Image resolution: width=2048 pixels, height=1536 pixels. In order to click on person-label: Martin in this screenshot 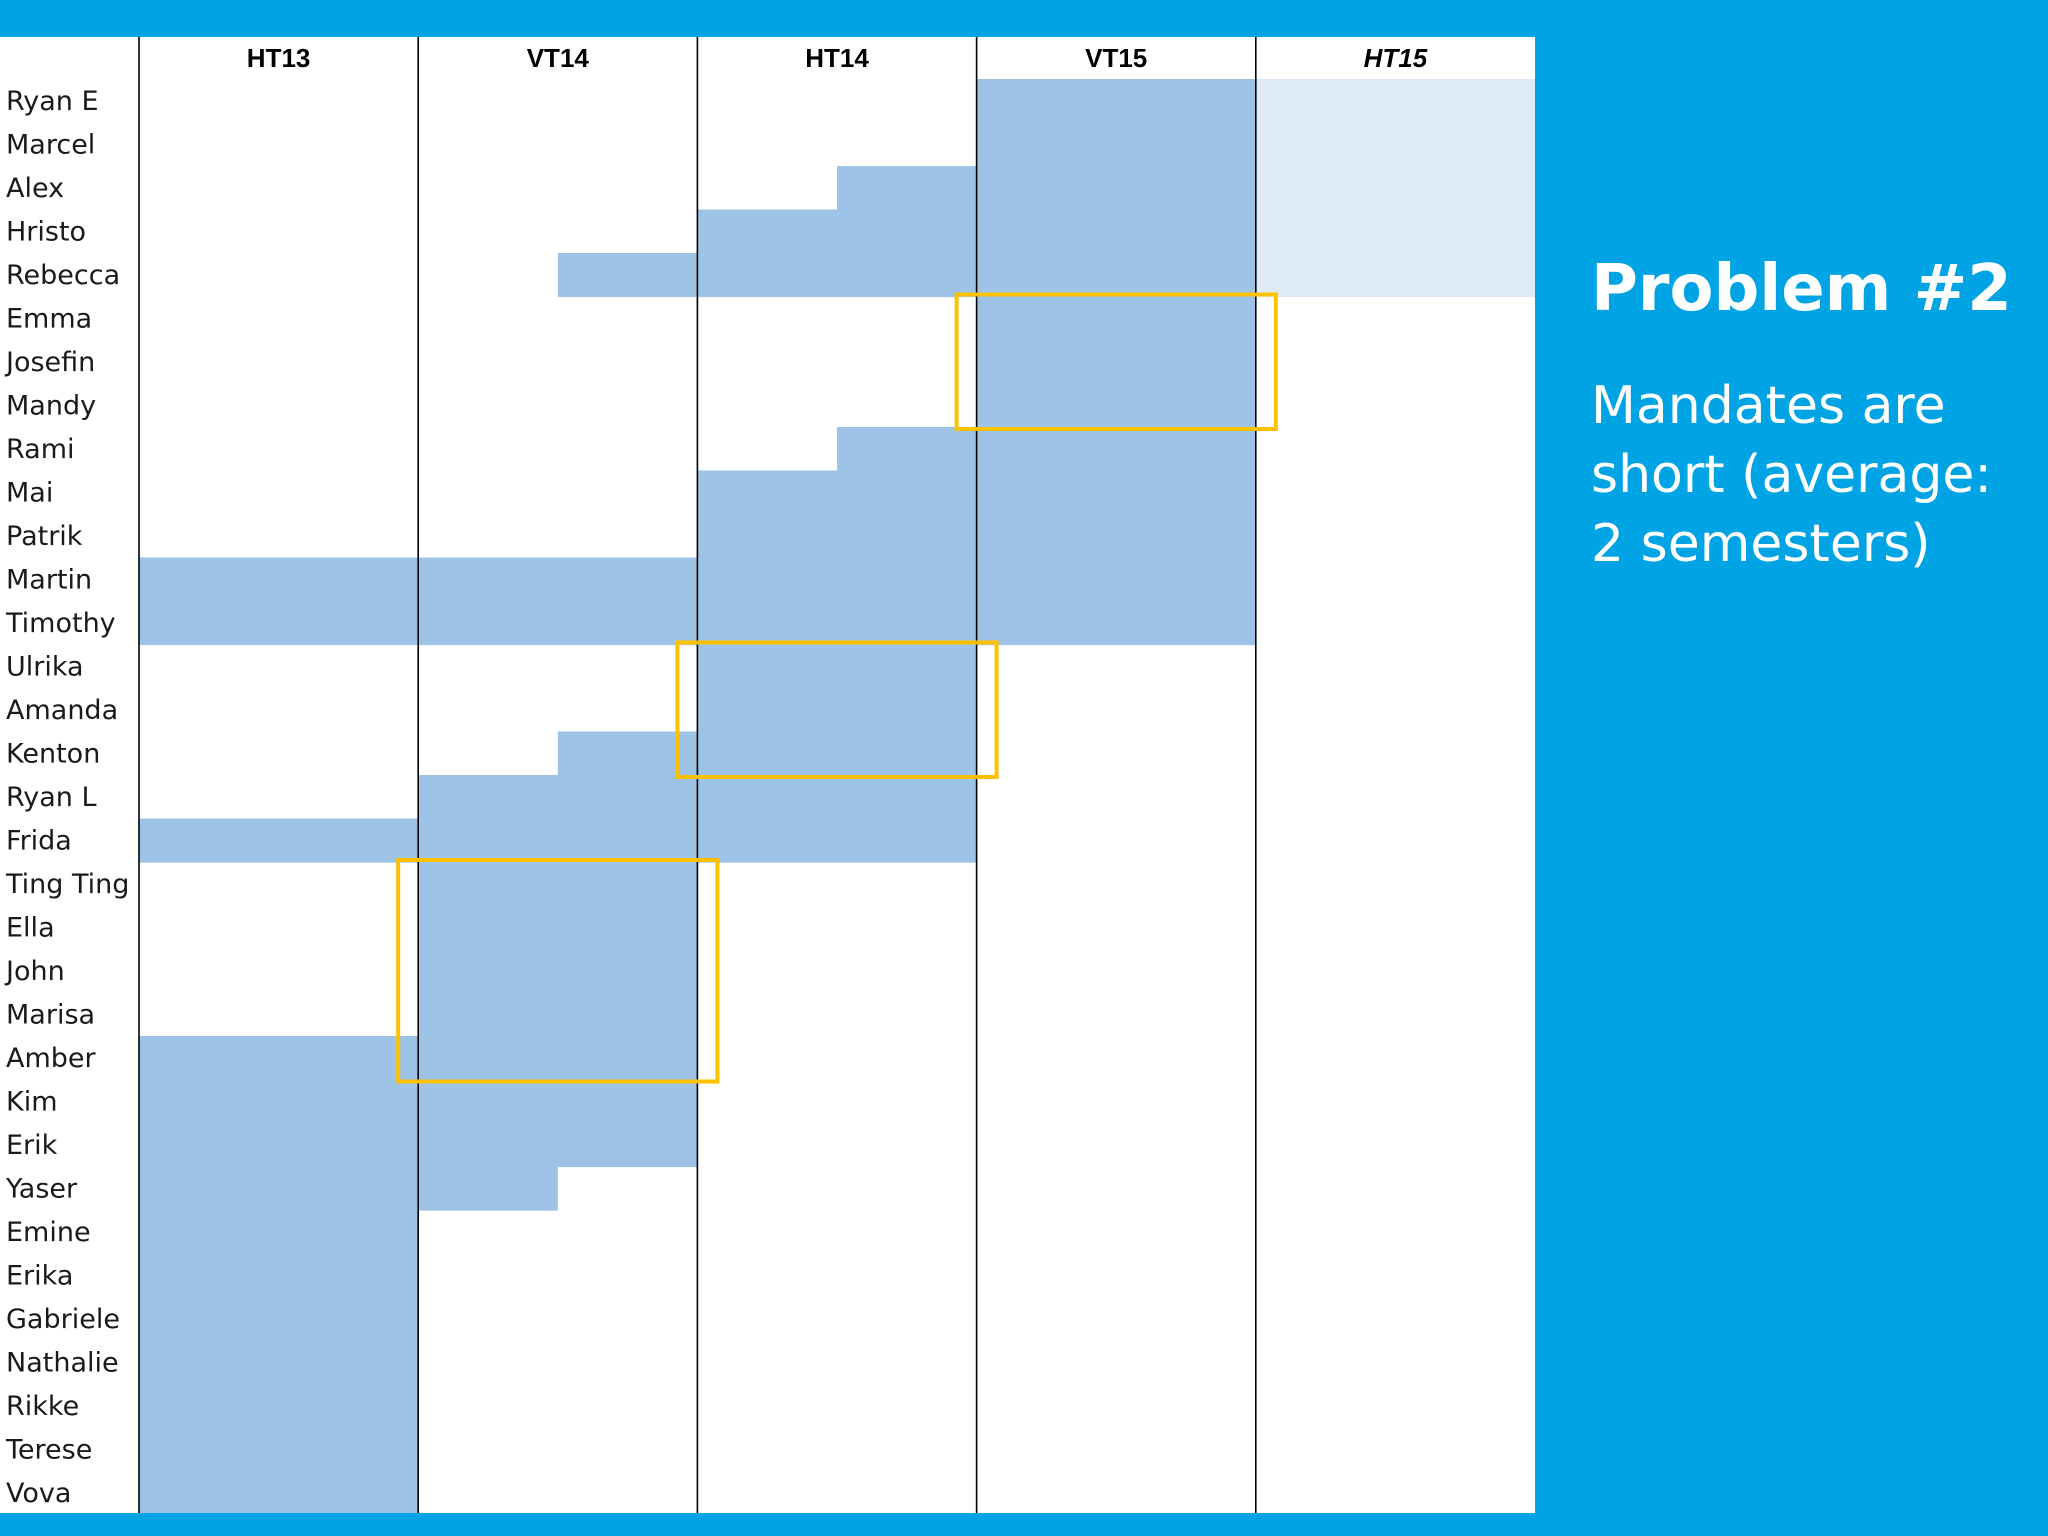, I will do `click(49, 580)`.